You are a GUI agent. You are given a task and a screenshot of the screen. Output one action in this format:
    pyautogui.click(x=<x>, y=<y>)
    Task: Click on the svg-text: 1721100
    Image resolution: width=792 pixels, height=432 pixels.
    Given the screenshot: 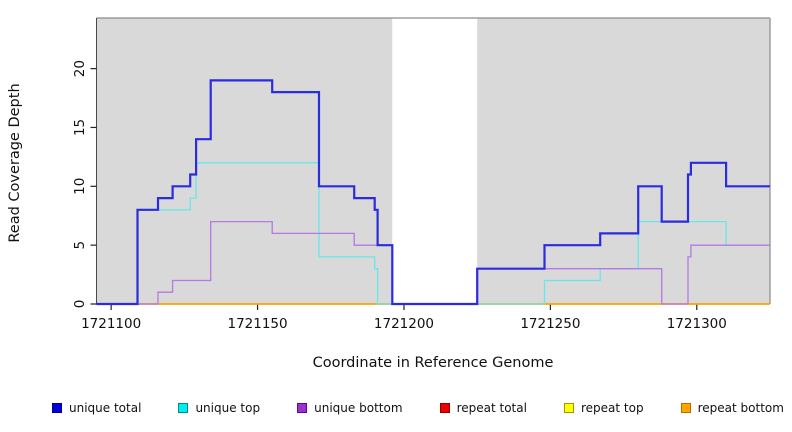 What is the action you would take?
    pyautogui.click(x=111, y=324)
    